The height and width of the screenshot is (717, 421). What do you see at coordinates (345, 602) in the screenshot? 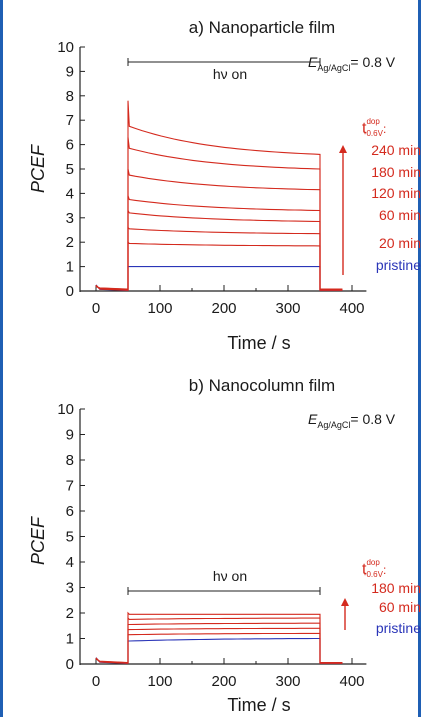
I see `panel-b-trend-arrowhead` at bounding box center [345, 602].